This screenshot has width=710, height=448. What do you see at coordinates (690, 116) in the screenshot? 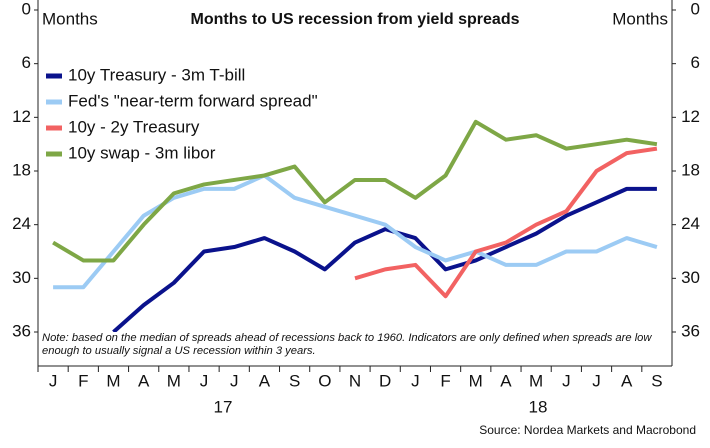
I see `y2-tick-label: 12` at bounding box center [690, 116].